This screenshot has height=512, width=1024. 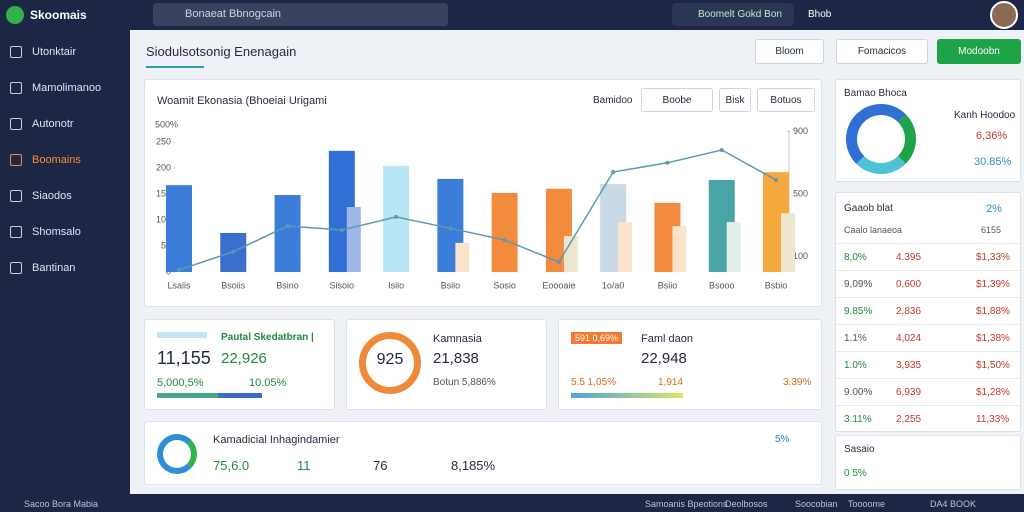 What do you see at coordinates (909, 392) in the screenshot?
I see `table-cell: 6,939` at bounding box center [909, 392].